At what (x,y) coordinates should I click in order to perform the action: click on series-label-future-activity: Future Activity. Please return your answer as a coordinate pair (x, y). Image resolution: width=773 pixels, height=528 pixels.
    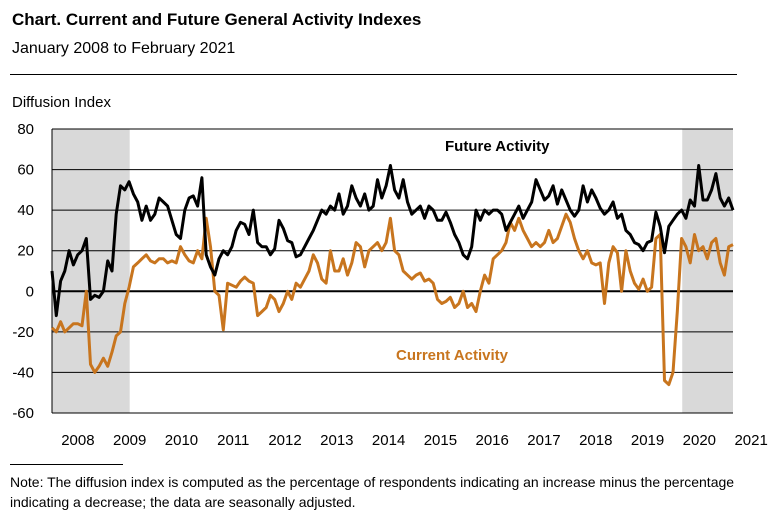
    Looking at the image, I should click on (497, 146).